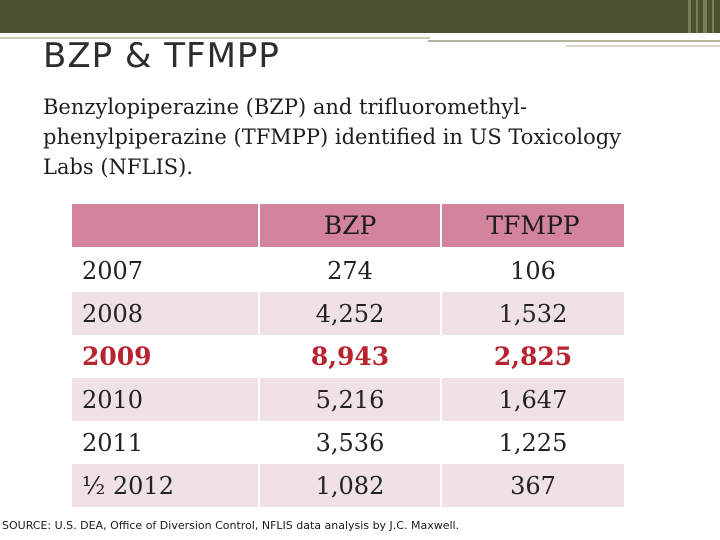 This screenshot has height=540, width=720. I want to click on bzp-cell: 1,082, so click(350, 485).